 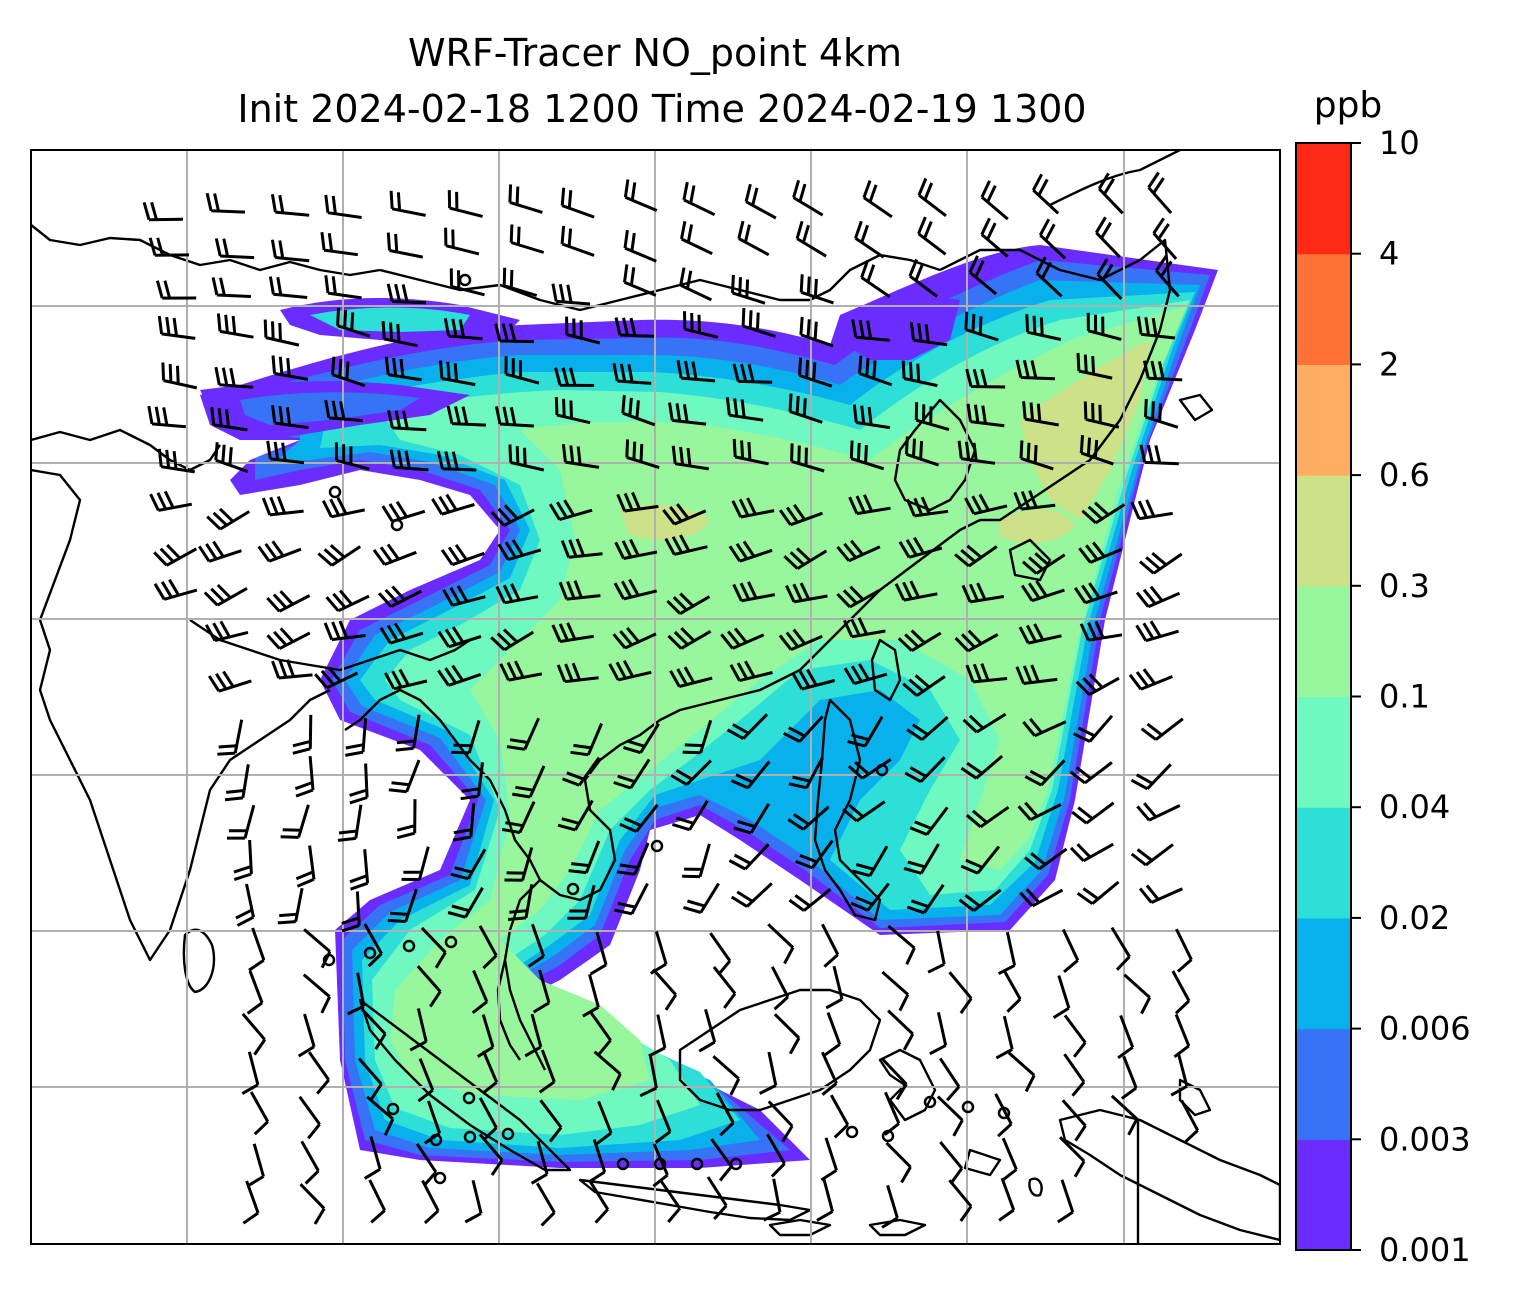 What do you see at coordinates (1414, 807) in the screenshot?
I see `colorbar-tick-label: 0.04` at bounding box center [1414, 807].